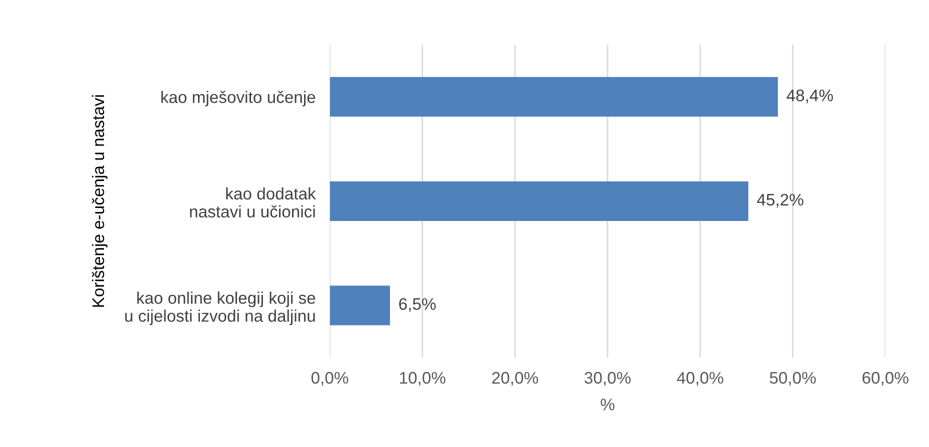 This screenshot has height=447, width=929. Describe the element at coordinates (793, 379) in the screenshot. I see `x-tick-label: 50,0%` at that location.